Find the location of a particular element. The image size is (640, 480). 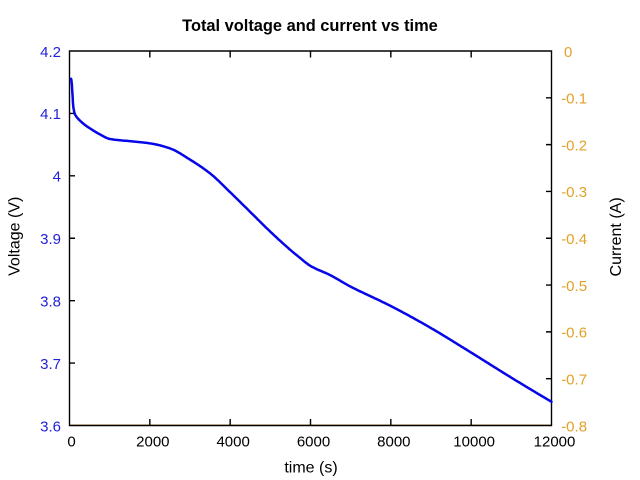

svg-text: Current (A) is located at coordinates (616, 236).